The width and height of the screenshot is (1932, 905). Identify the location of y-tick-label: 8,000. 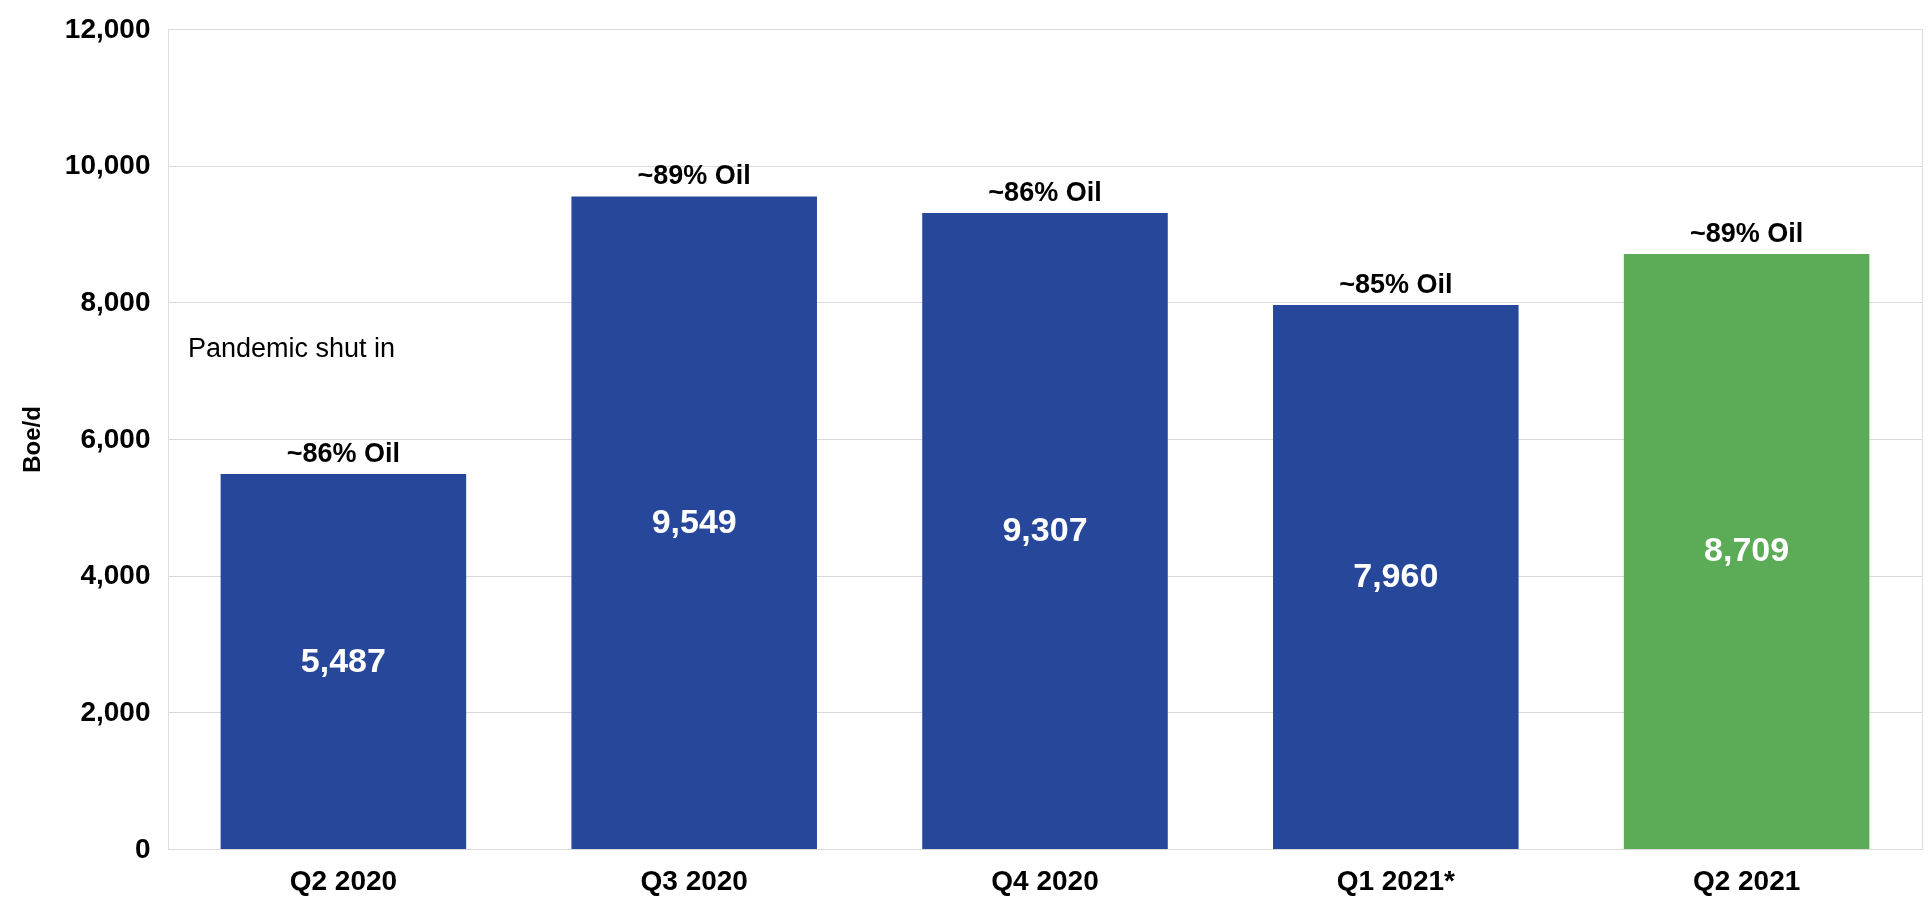
(115, 301).